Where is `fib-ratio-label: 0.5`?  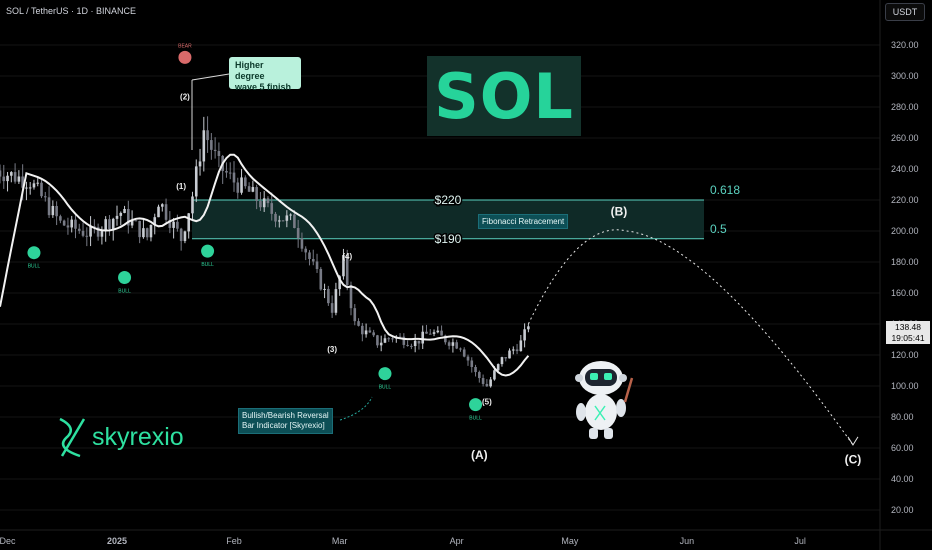
fib-ratio-label: 0.5 is located at coordinates (718, 229).